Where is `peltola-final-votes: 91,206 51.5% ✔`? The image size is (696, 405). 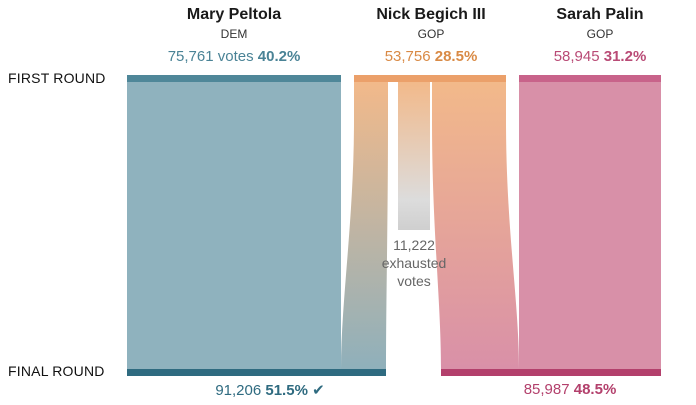
peltola-final-votes: 91,206 51.5% ✔ is located at coordinates (270, 390).